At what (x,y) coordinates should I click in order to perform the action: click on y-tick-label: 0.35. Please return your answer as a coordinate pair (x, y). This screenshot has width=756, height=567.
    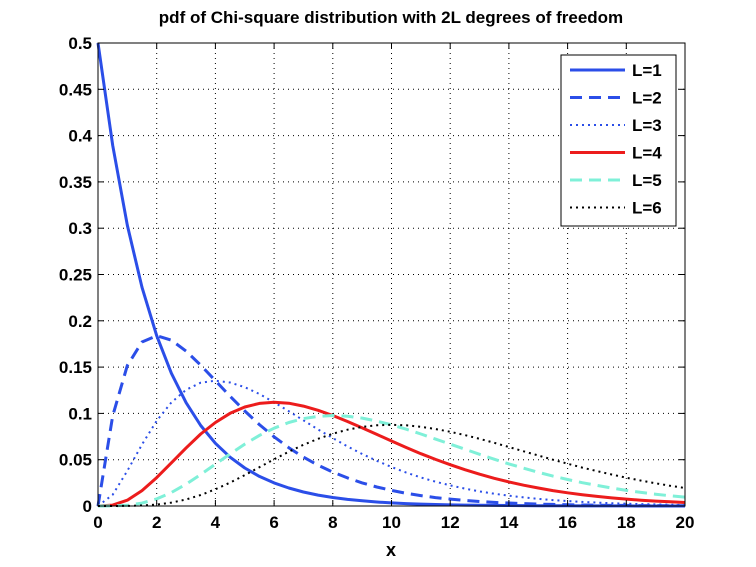
    Looking at the image, I should click on (75, 182).